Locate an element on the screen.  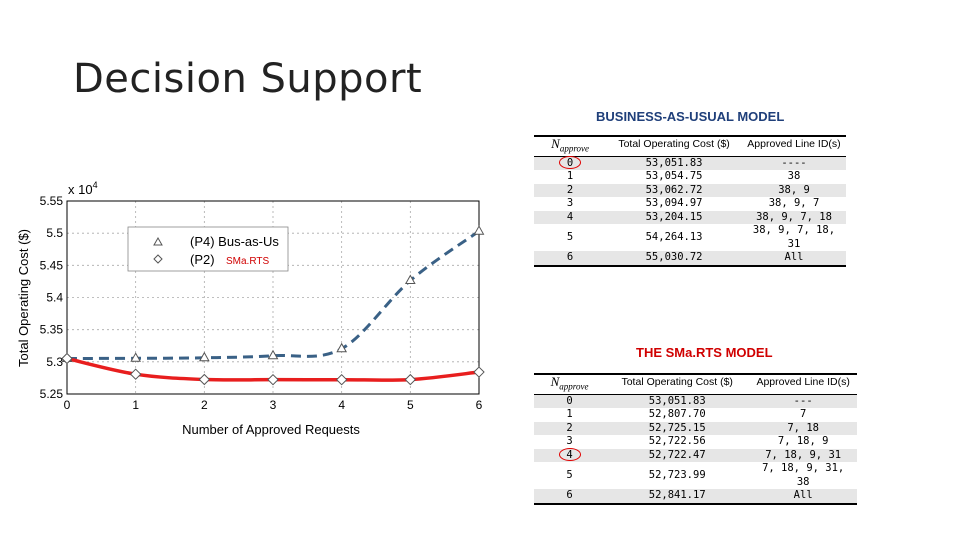
x-axis-ticks: 0 1 2 3 4 5 6 is located at coordinates (273, 405).